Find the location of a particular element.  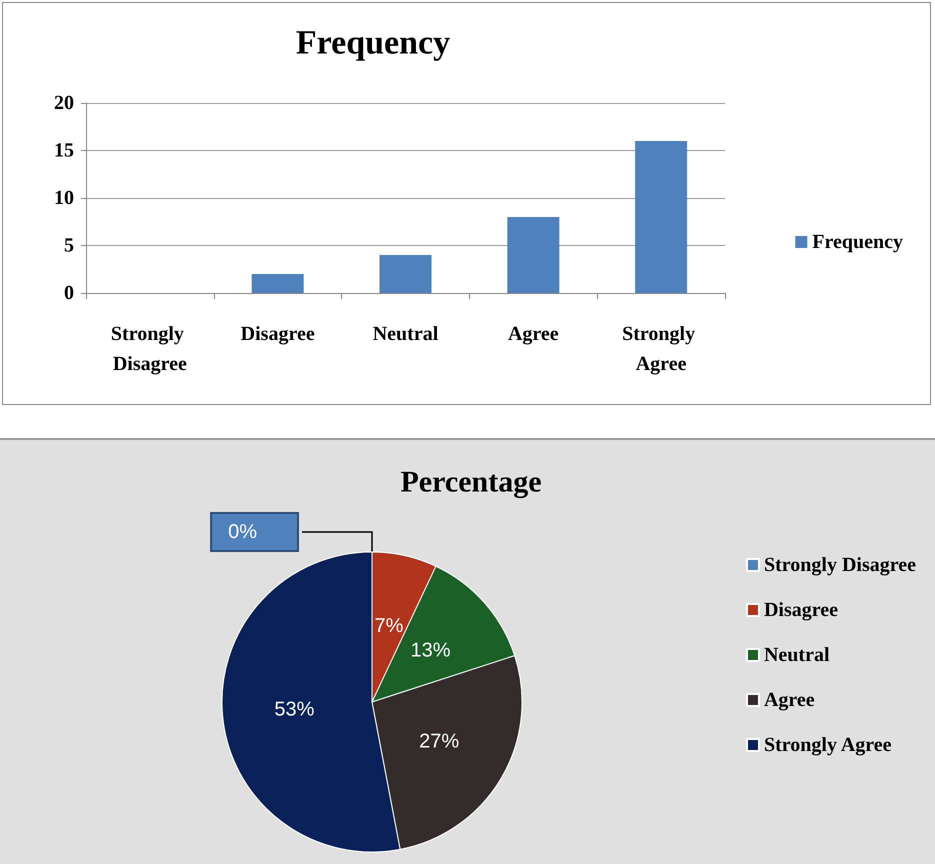

chart-title: Frequency is located at coordinates (373, 43).